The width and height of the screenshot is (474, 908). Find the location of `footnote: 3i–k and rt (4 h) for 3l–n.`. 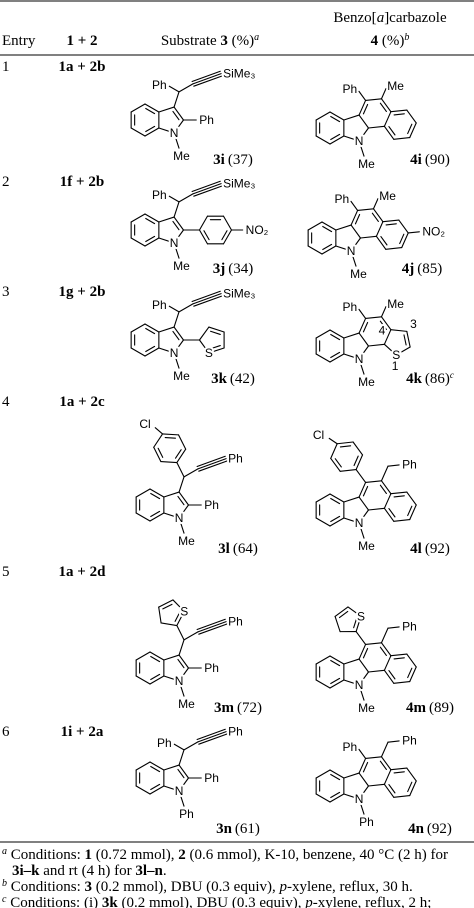

footnote: 3i–k and rt (4 h) for 3l–n. is located at coordinates (89, 871).